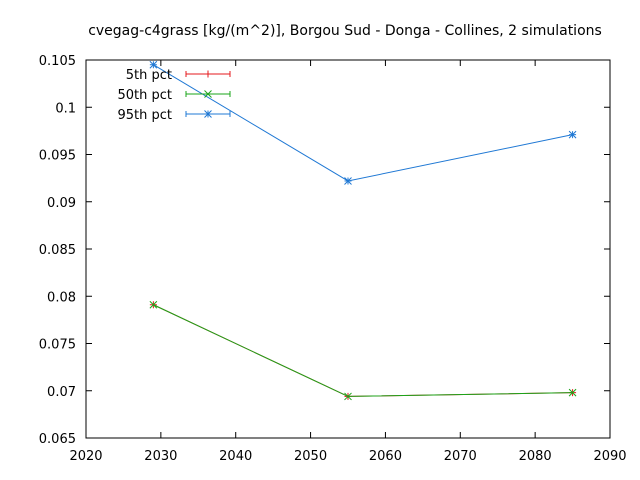 The height and width of the screenshot is (480, 640). I want to click on legend: 5th pct 50th pct 95th pct, so click(174, 95).